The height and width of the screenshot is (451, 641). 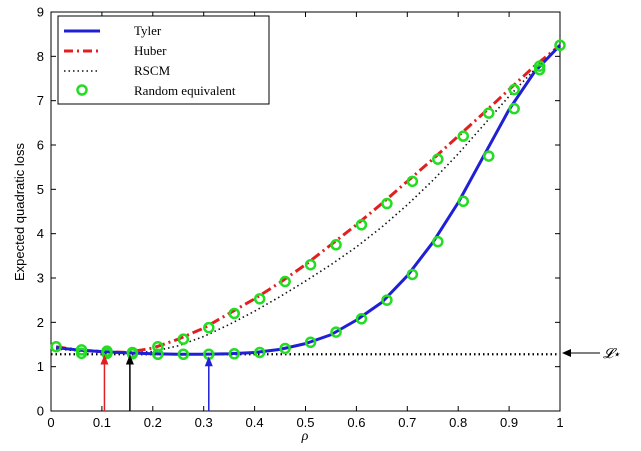 What do you see at coordinates (40, 278) in the screenshot?
I see `y-tick-label: 3` at bounding box center [40, 278].